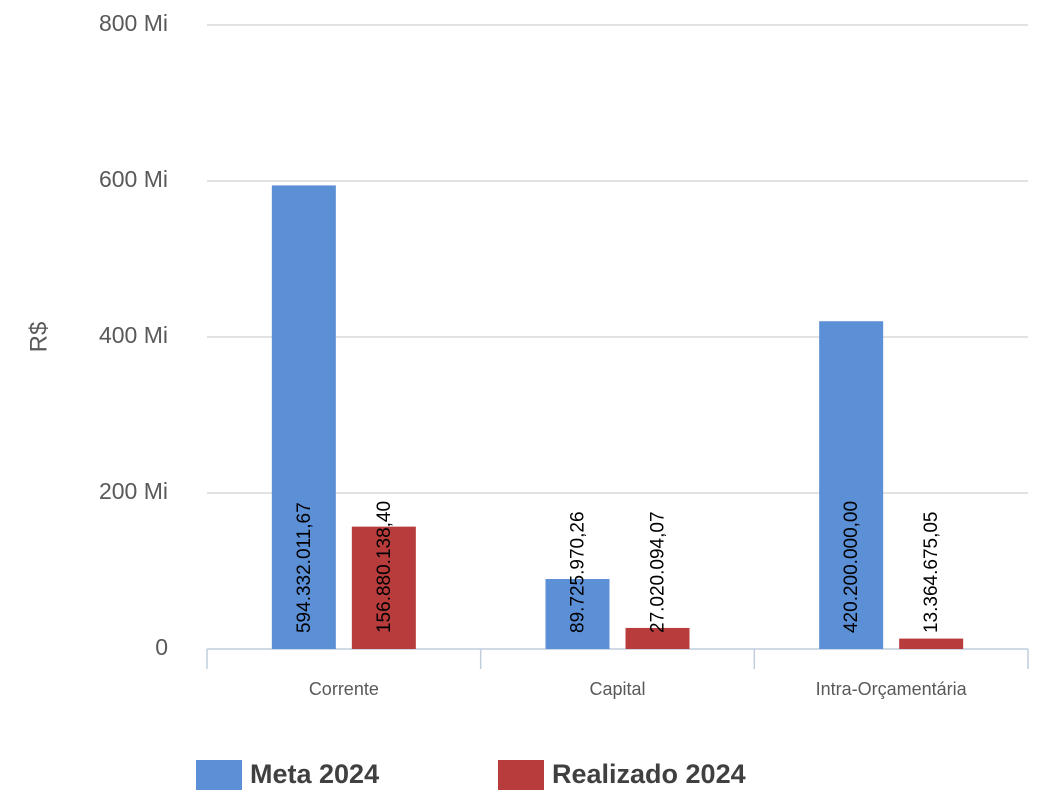 This screenshot has width=1045, height=791. I want to click on y-tick-label: 0, so click(161, 647).